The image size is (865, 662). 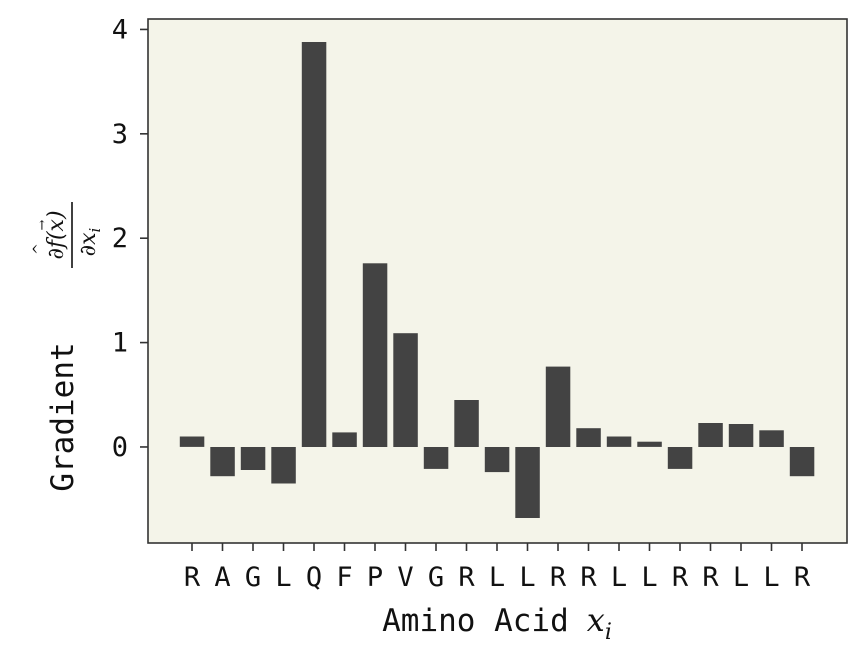 What do you see at coordinates (120, 29) in the screenshot?
I see `y-tick-label-4: 4` at bounding box center [120, 29].